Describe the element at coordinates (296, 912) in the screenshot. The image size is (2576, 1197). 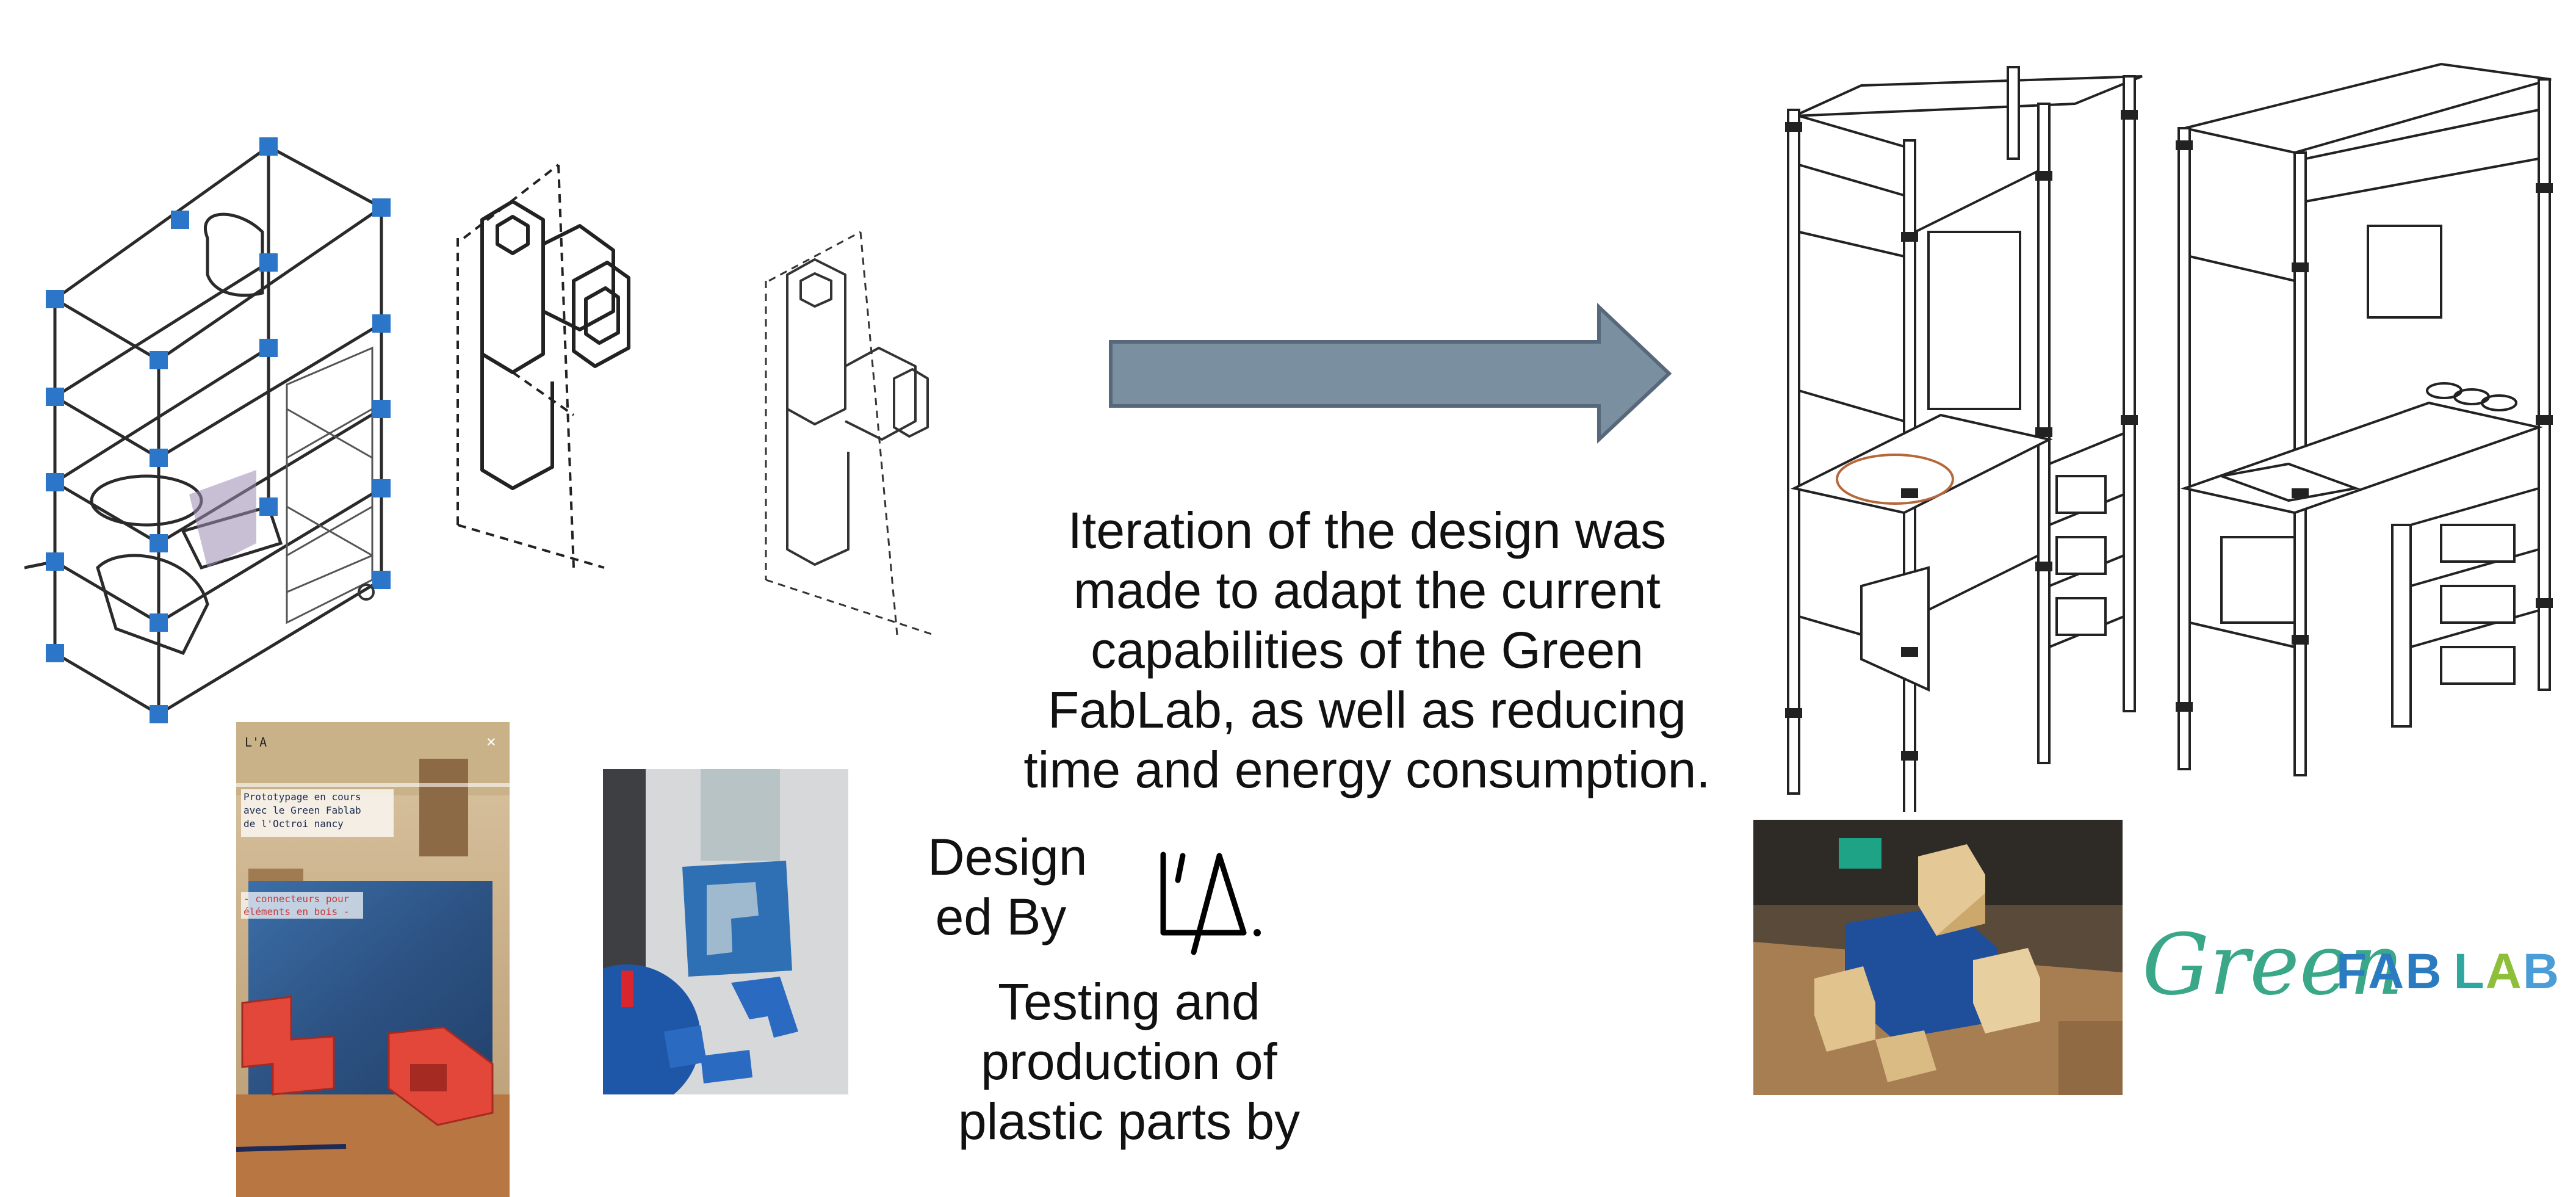
I see `photo-caption-line5: éléments en bois -` at that location.